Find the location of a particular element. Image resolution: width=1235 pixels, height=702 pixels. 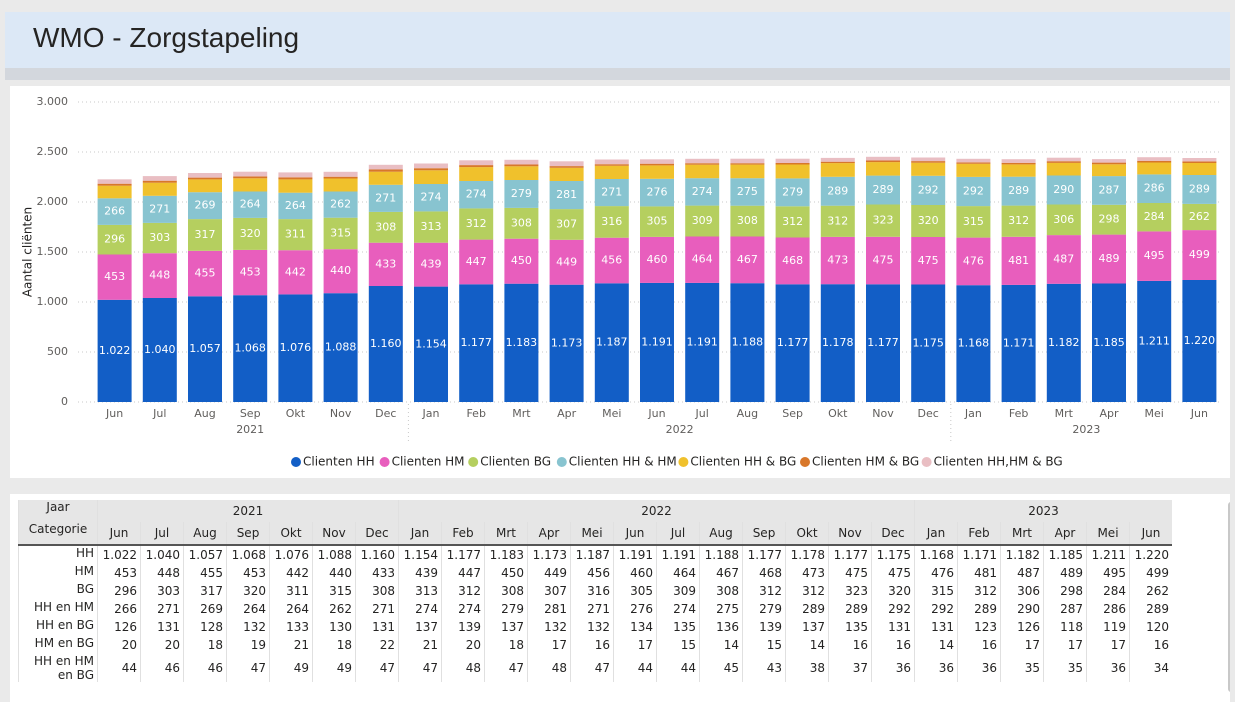

table-cell: 320 is located at coordinates (893, 591).